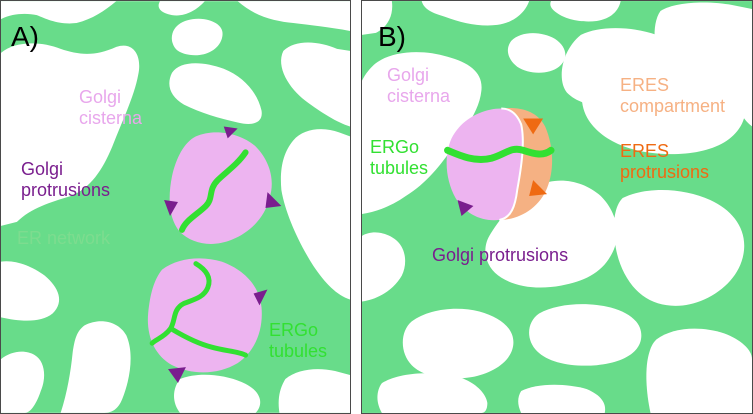 The image size is (753, 414). I want to click on golgi-cisterna, so click(484, 164).